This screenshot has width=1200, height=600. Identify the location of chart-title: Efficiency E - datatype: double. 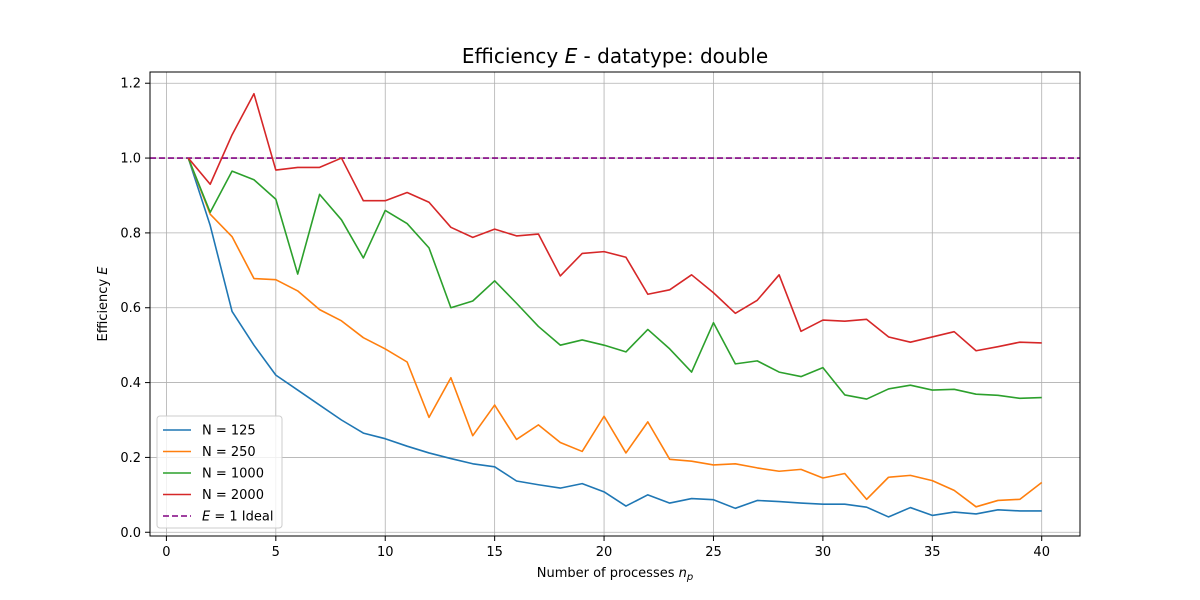
(615, 56).